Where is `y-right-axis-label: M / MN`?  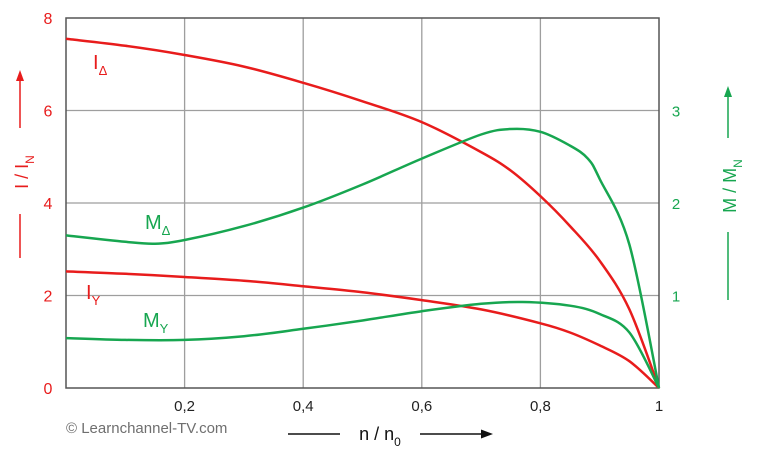
y-right-axis-label: M / MN is located at coordinates (732, 186).